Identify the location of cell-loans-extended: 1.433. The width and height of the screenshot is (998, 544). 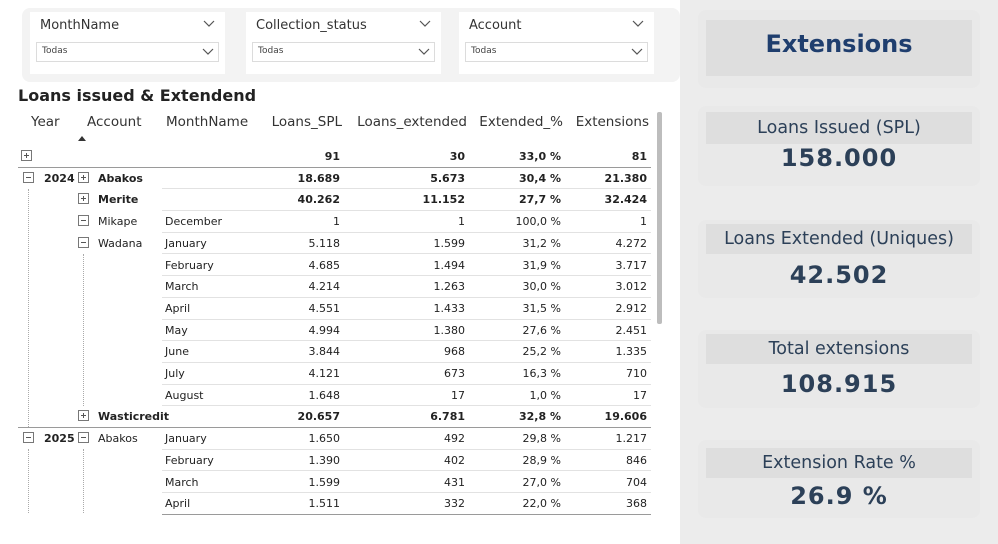
(449, 308).